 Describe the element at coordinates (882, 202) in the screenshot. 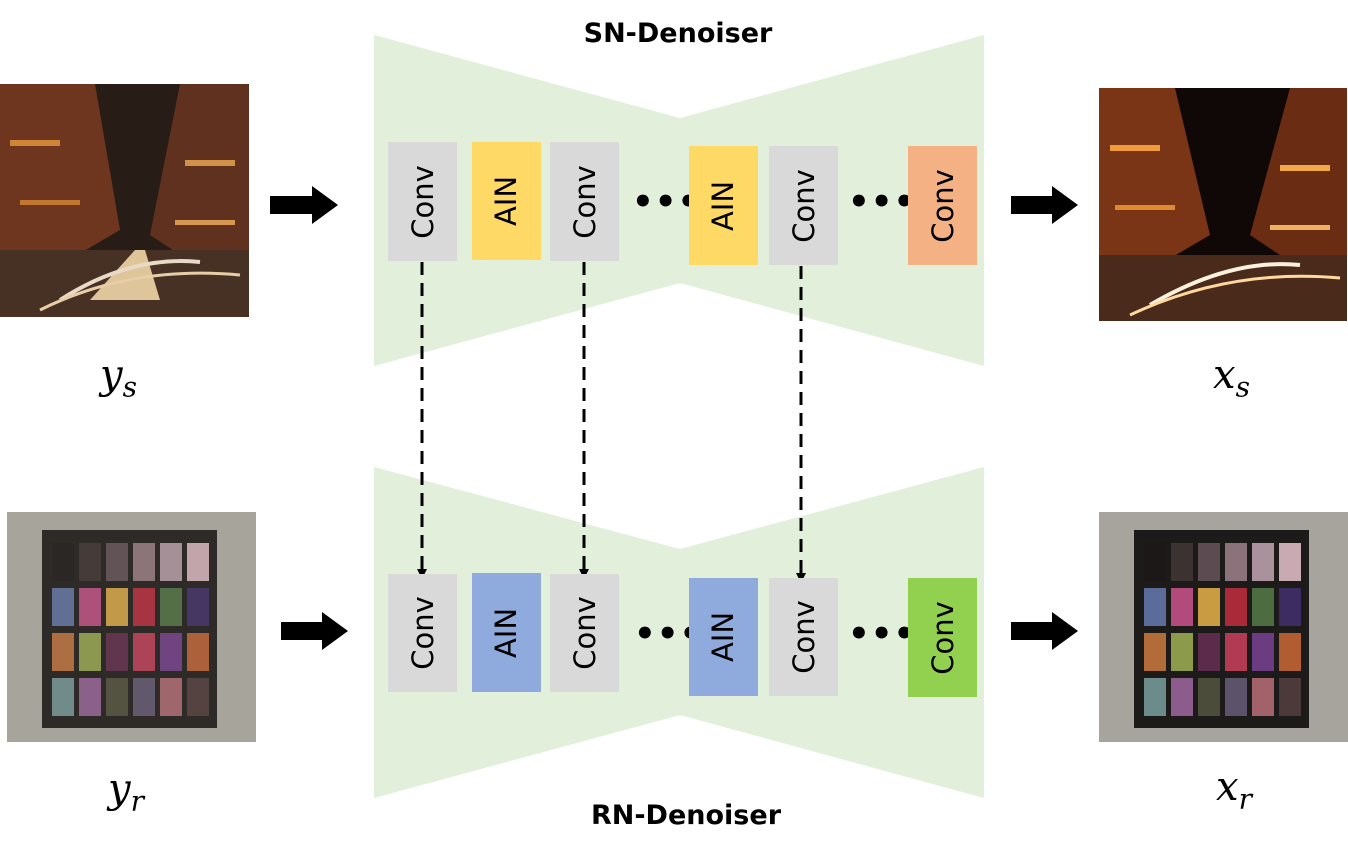

I see `sn-ellipsis-2: •••` at that location.